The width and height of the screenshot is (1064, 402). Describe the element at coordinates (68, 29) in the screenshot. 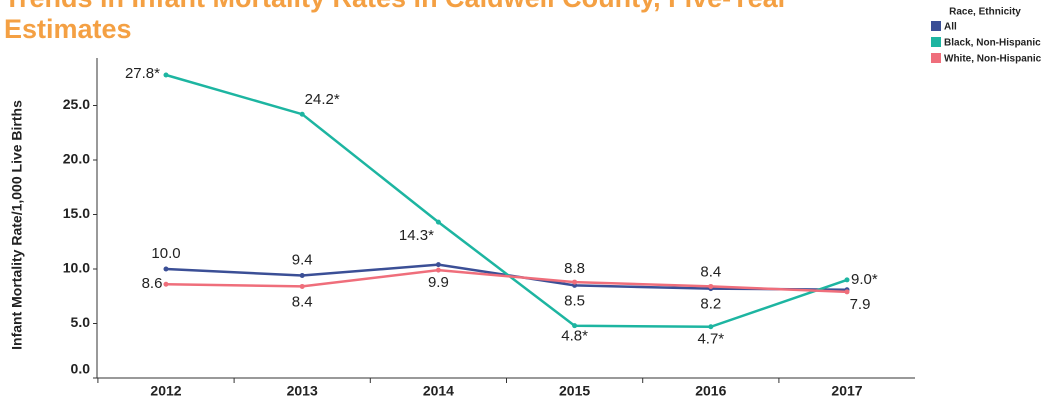

I see `chart-title-line2: Estimates` at that location.